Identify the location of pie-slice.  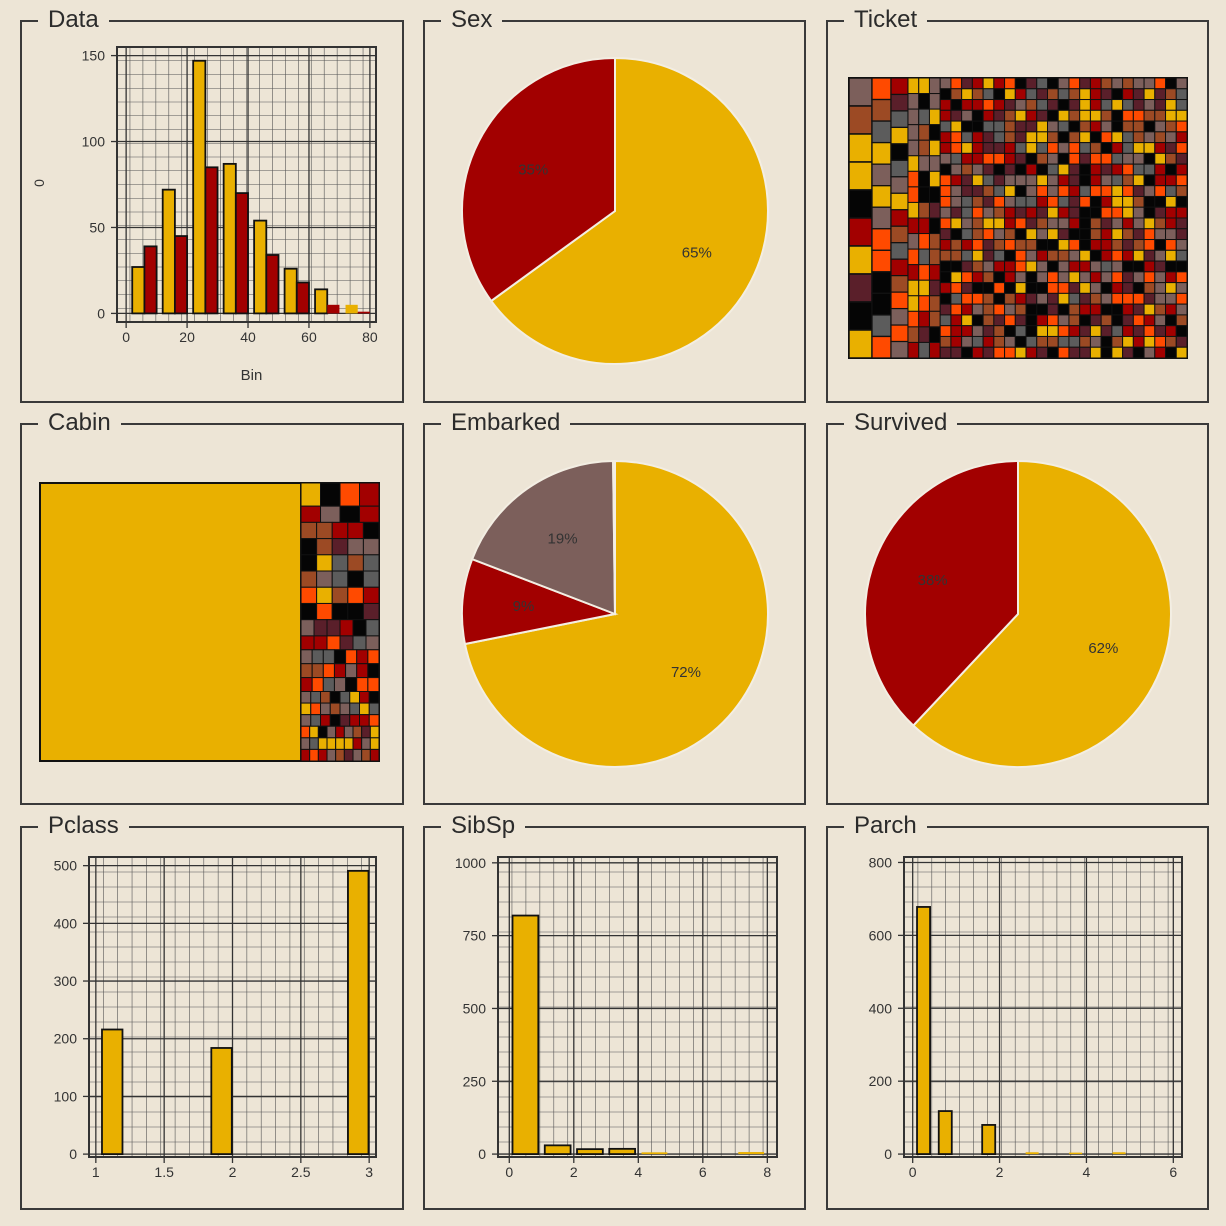
(614, 537).